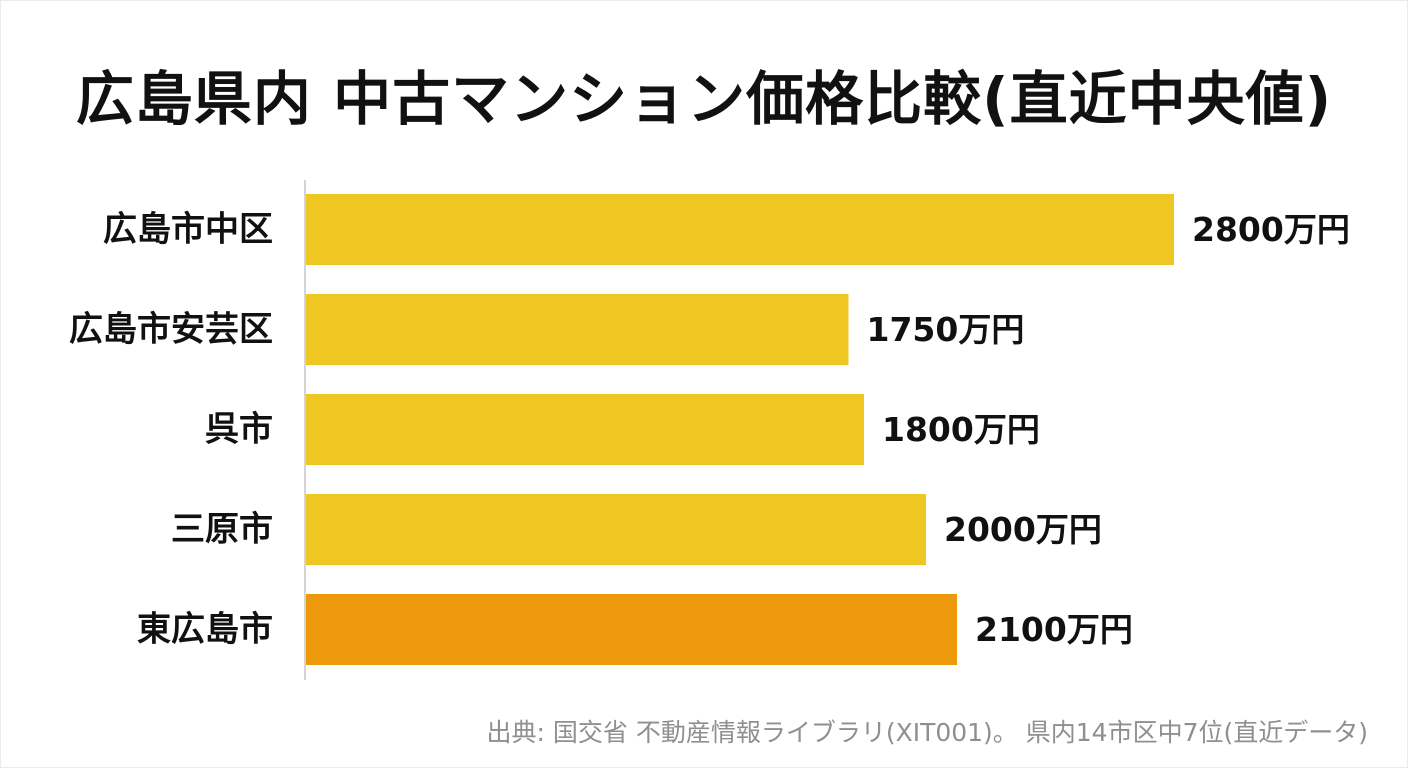 This screenshot has height=768, width=1408. Describe the element at coordinates (239, 430) in the screenshot. I see `category-label-2: 呉市` at that location.